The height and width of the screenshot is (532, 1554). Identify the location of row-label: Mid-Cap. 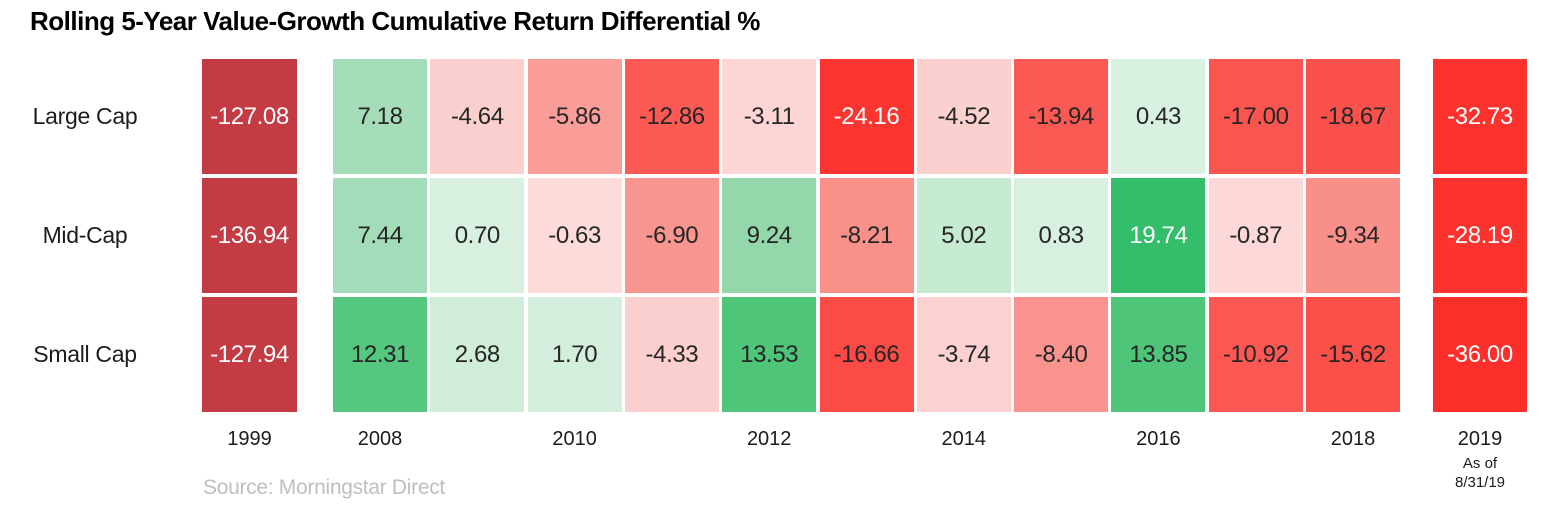
(85, 235).